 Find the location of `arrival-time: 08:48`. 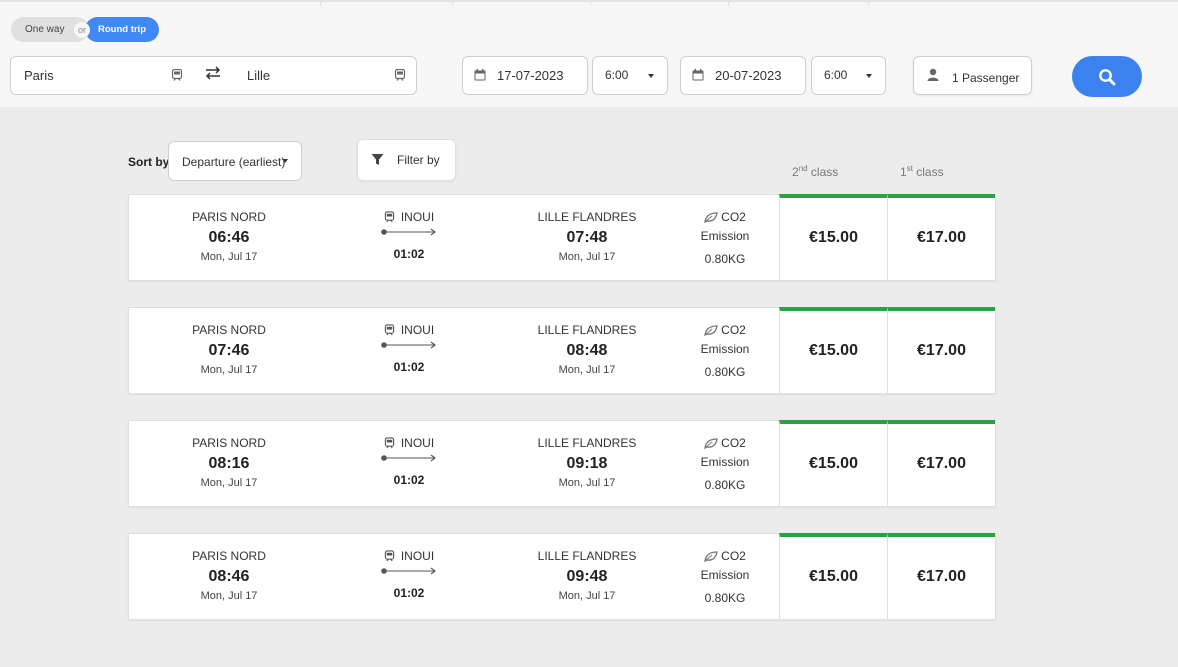

arrival-time: 08:48 is located at coordinates (587, 350).